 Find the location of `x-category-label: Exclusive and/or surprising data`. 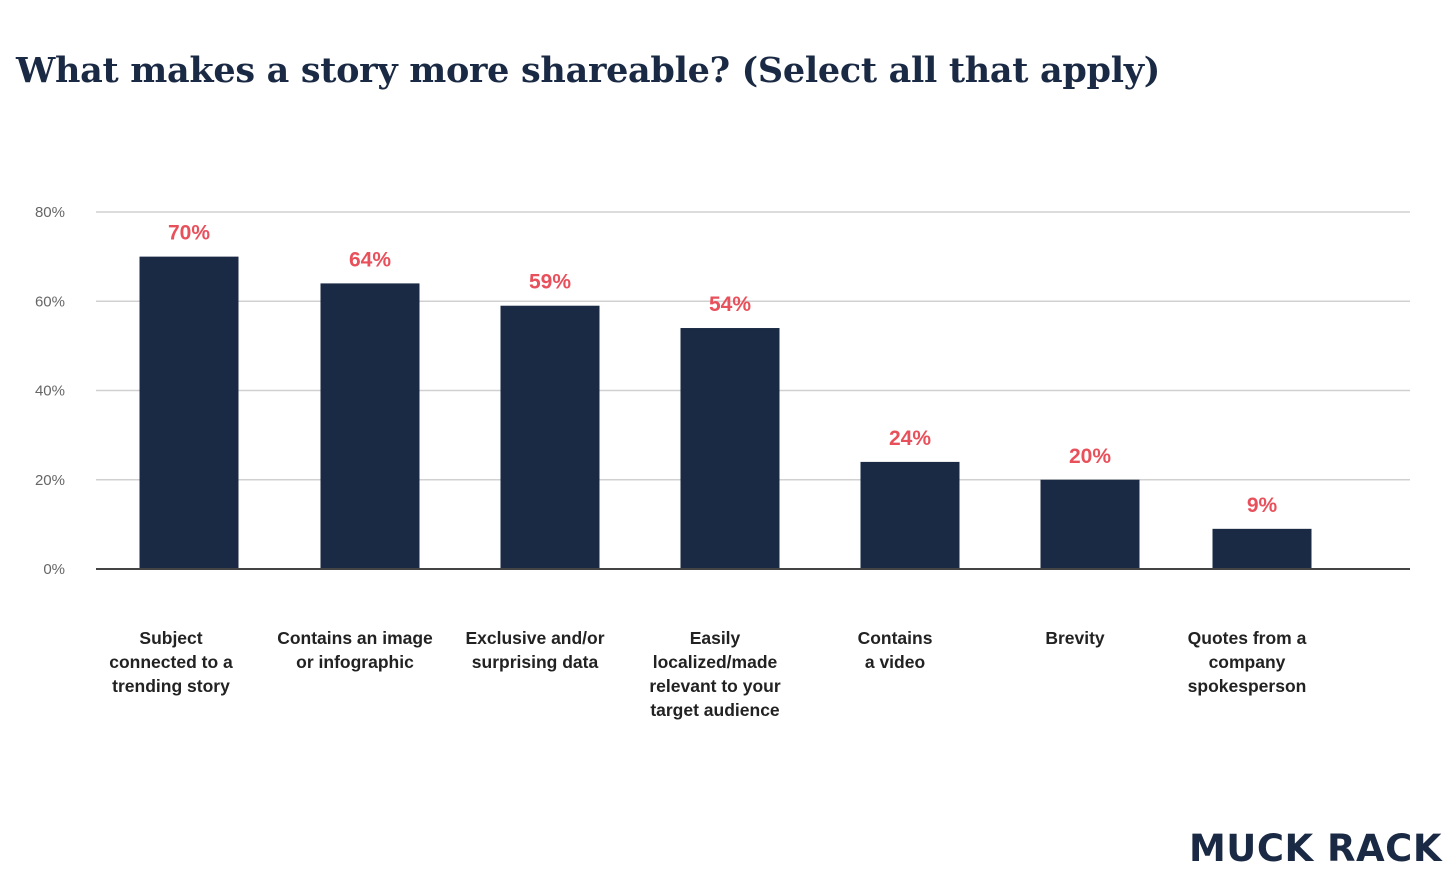

x-category-label: Exclusive and/or surprising data is located at coordinates (535, 650).